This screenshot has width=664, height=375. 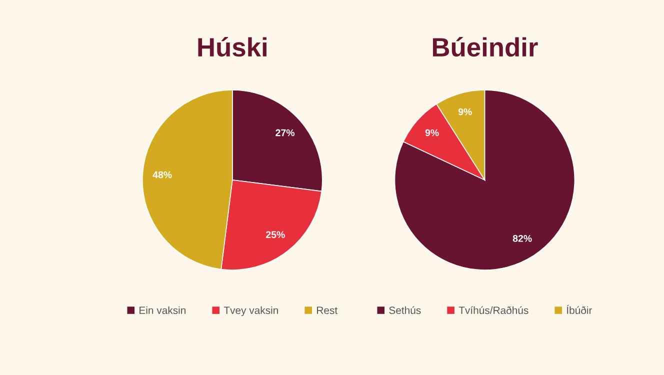 I want to click on slice-label: Sethús, so click(x=405, y=310).